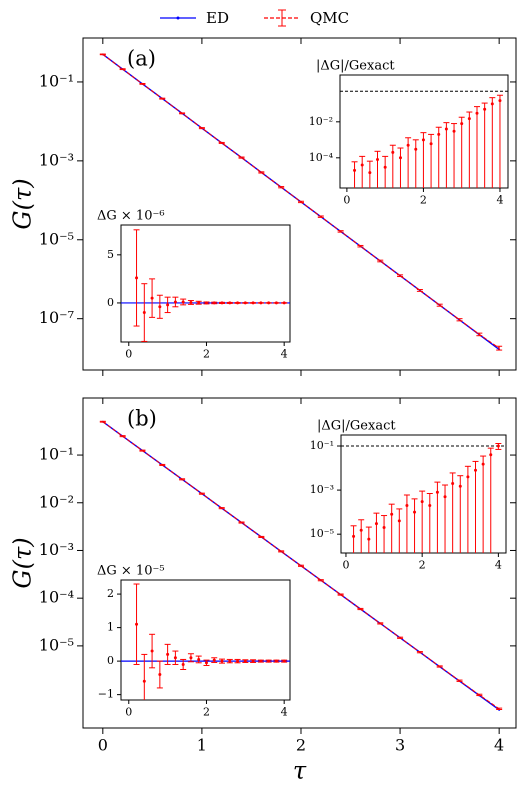  What do you see at coordinates (56, 317) in the screenshot?
I see `y-tick-label: 10⁻⁷` at bounding box center [56, 317].